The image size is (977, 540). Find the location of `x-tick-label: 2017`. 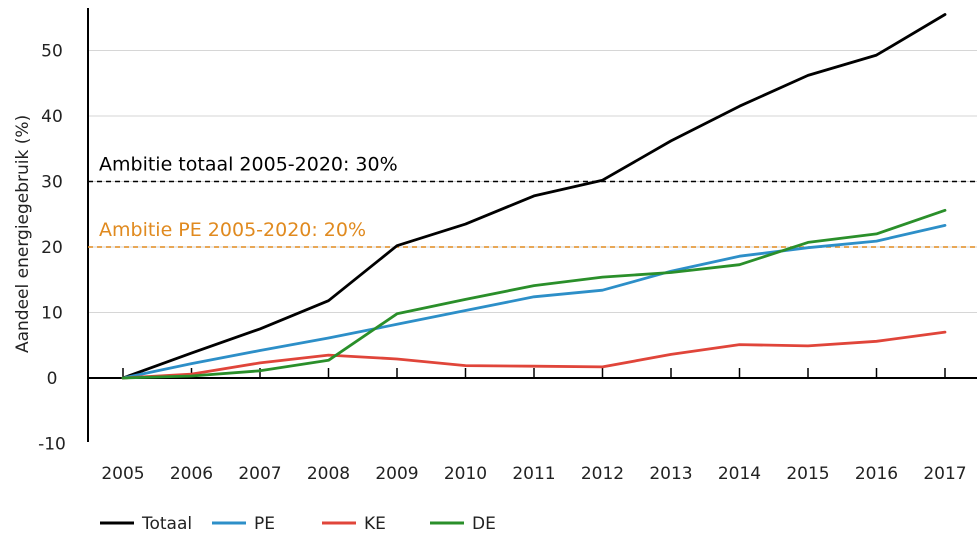

x-tick-label: 2017 is located at coordinates (944, 474).